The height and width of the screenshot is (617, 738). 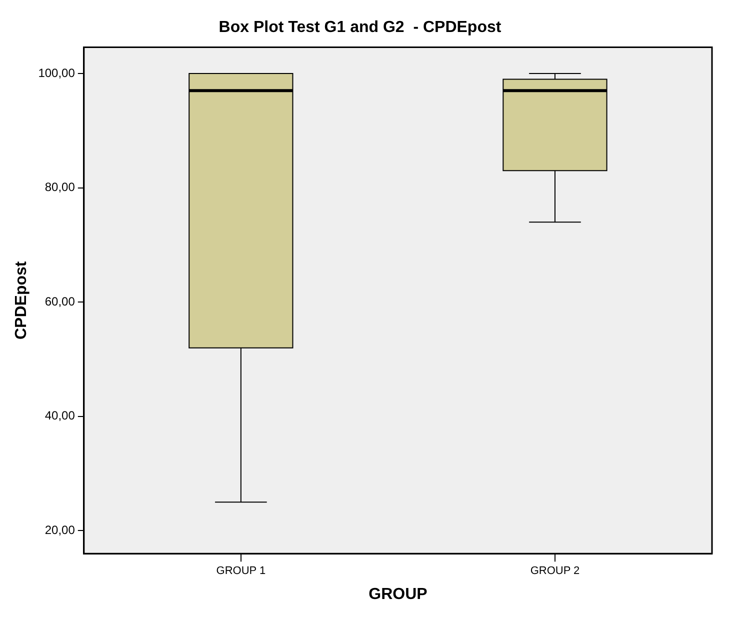 What do you see at coordinates (241, 571) in the screenshot?
I see `x-tick-label: GROUP 1` at bounding box center [241, 571].